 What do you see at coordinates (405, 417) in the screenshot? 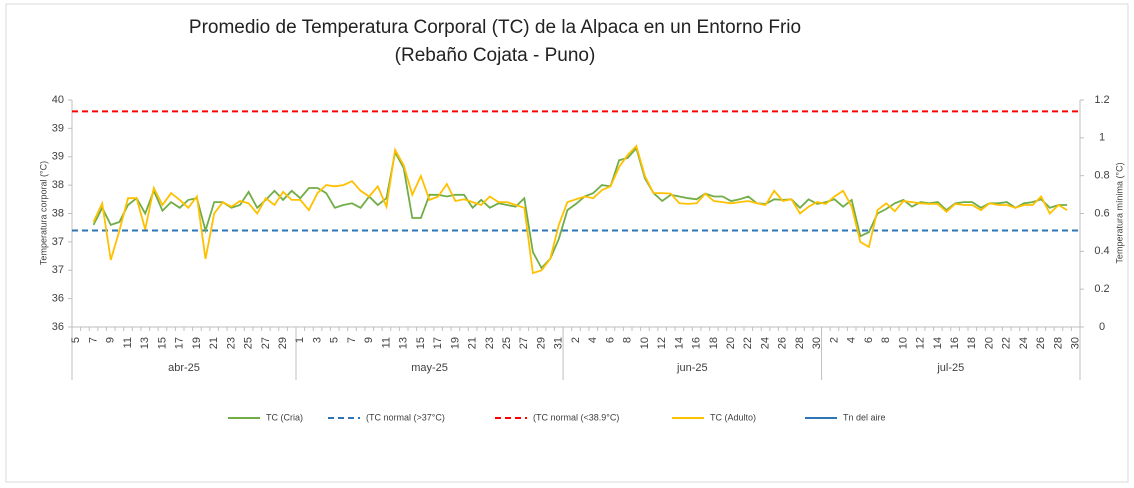
I see `legend-label: (TC normal (>37°C)` at bounding box center [405, 417].